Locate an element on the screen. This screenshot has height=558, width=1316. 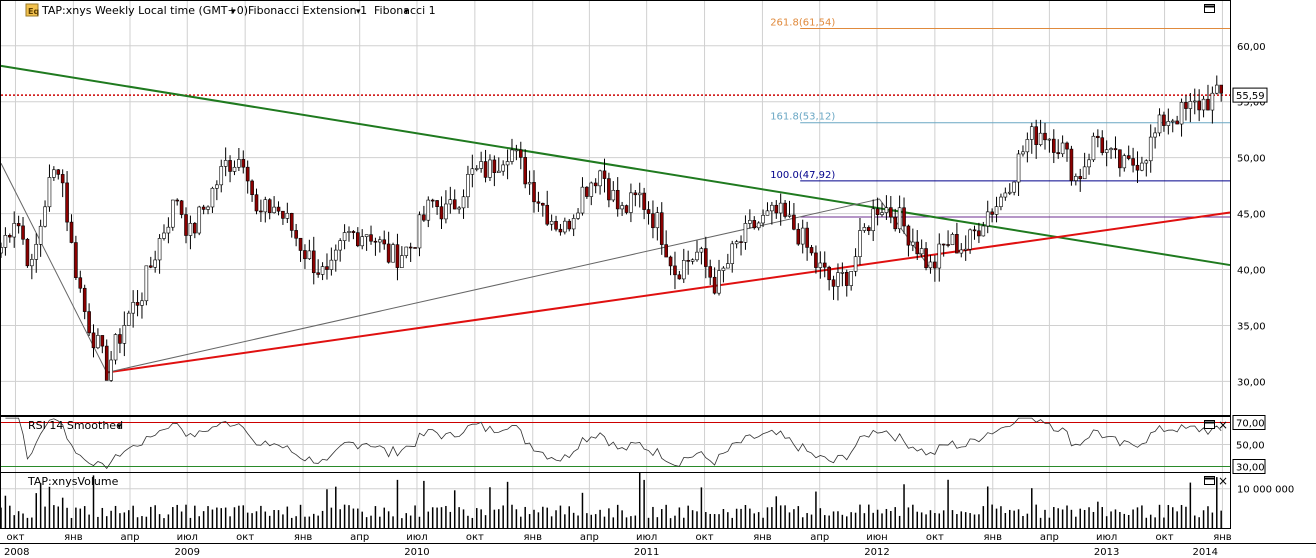
fib-level-label: 161.8(53,12) is located at coordinates (802, 117).